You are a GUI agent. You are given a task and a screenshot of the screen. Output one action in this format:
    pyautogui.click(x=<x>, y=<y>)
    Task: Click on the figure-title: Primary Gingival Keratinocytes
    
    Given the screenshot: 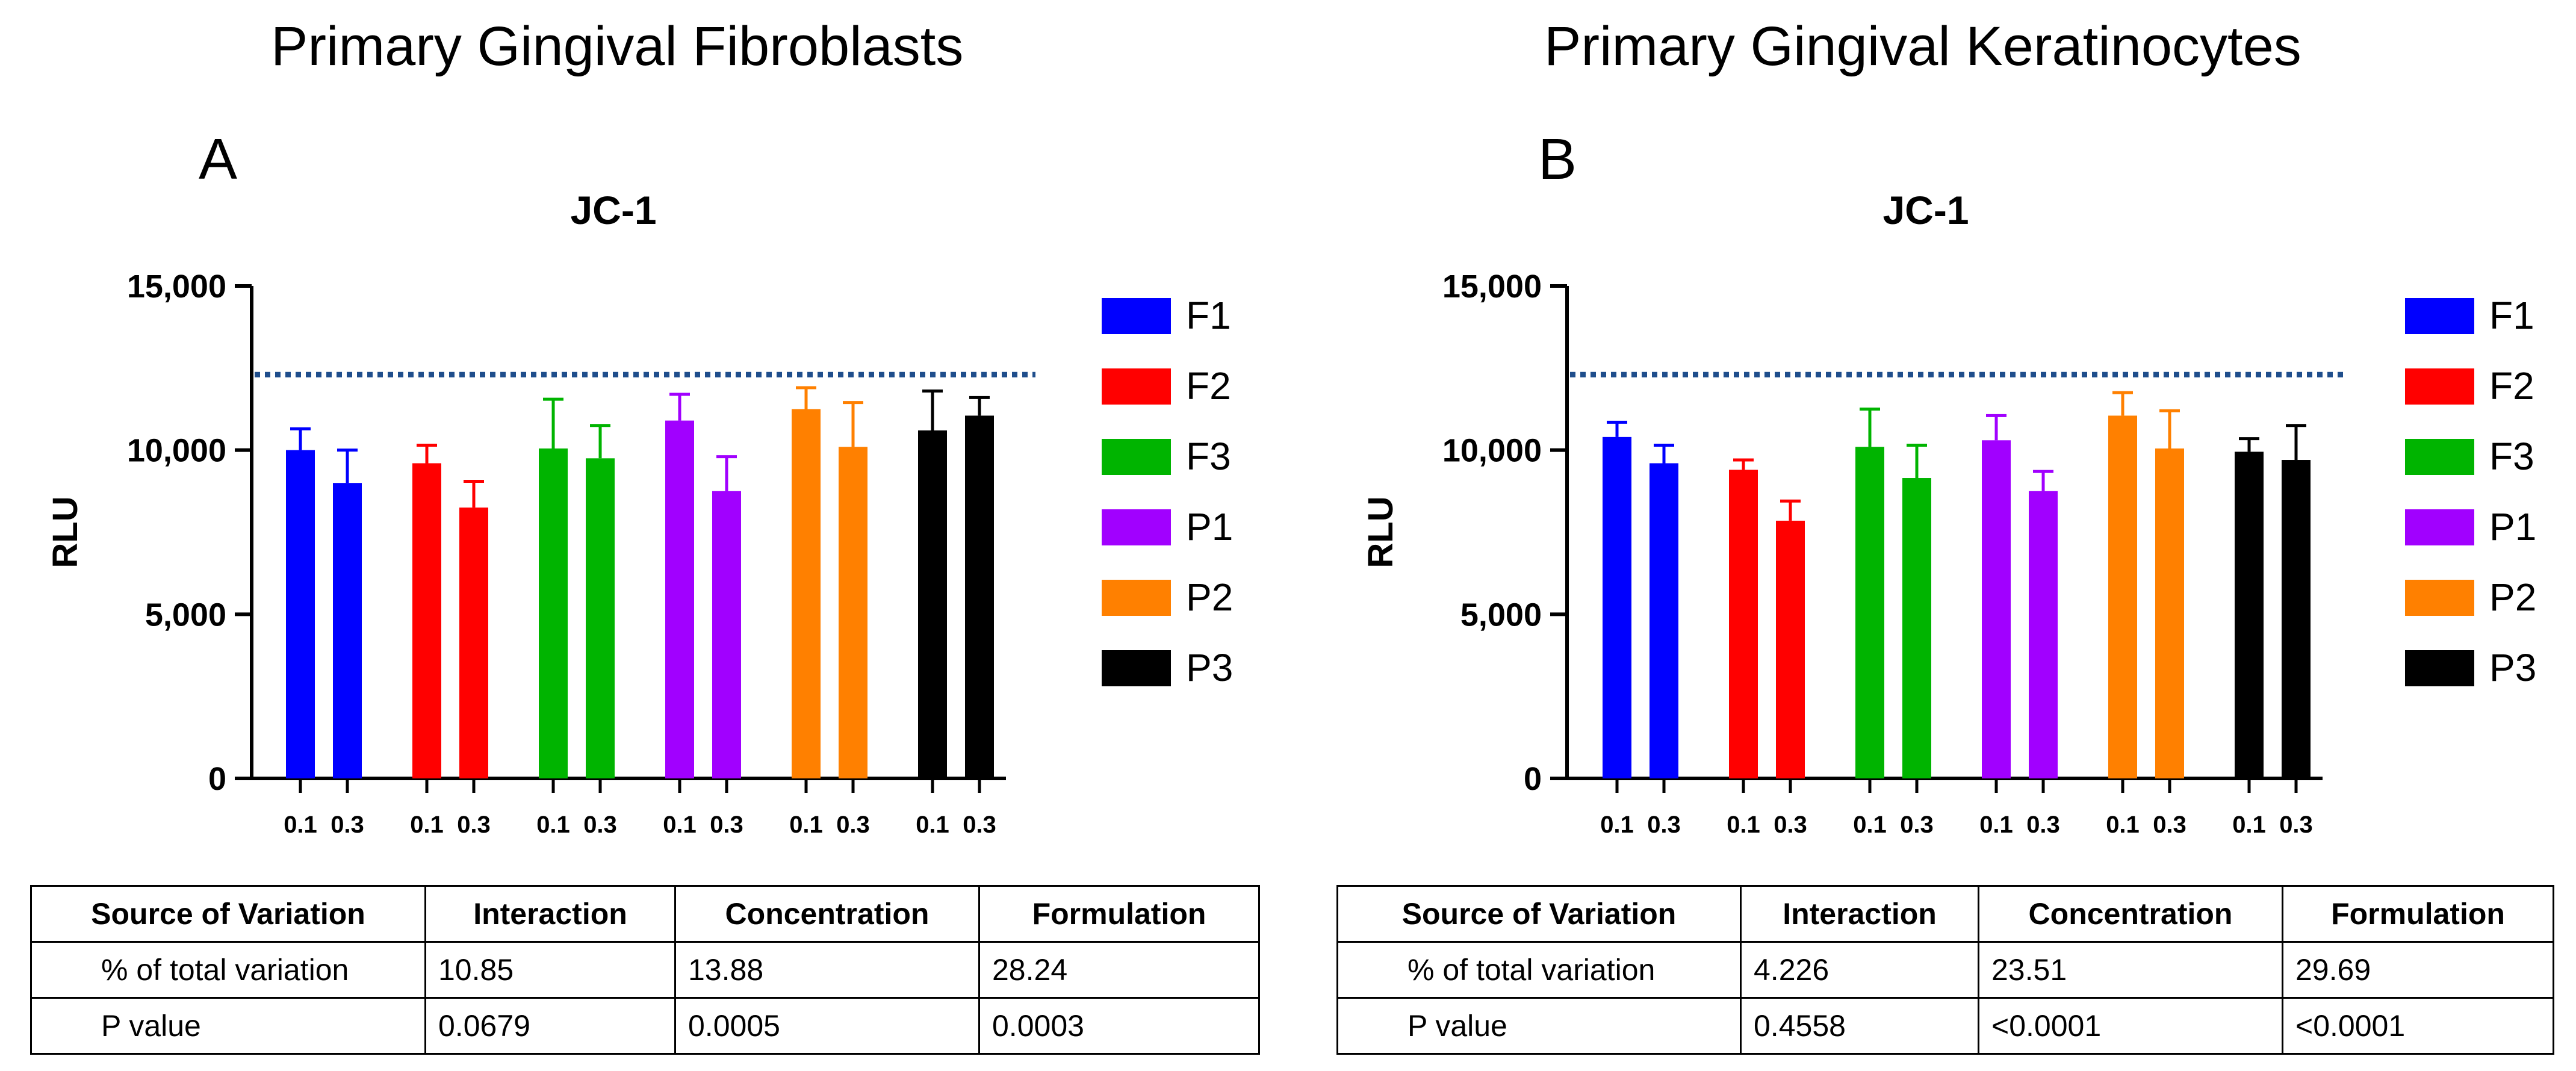 What is the action you would take?
    pyautogui.click(x=1922, y=46)
    